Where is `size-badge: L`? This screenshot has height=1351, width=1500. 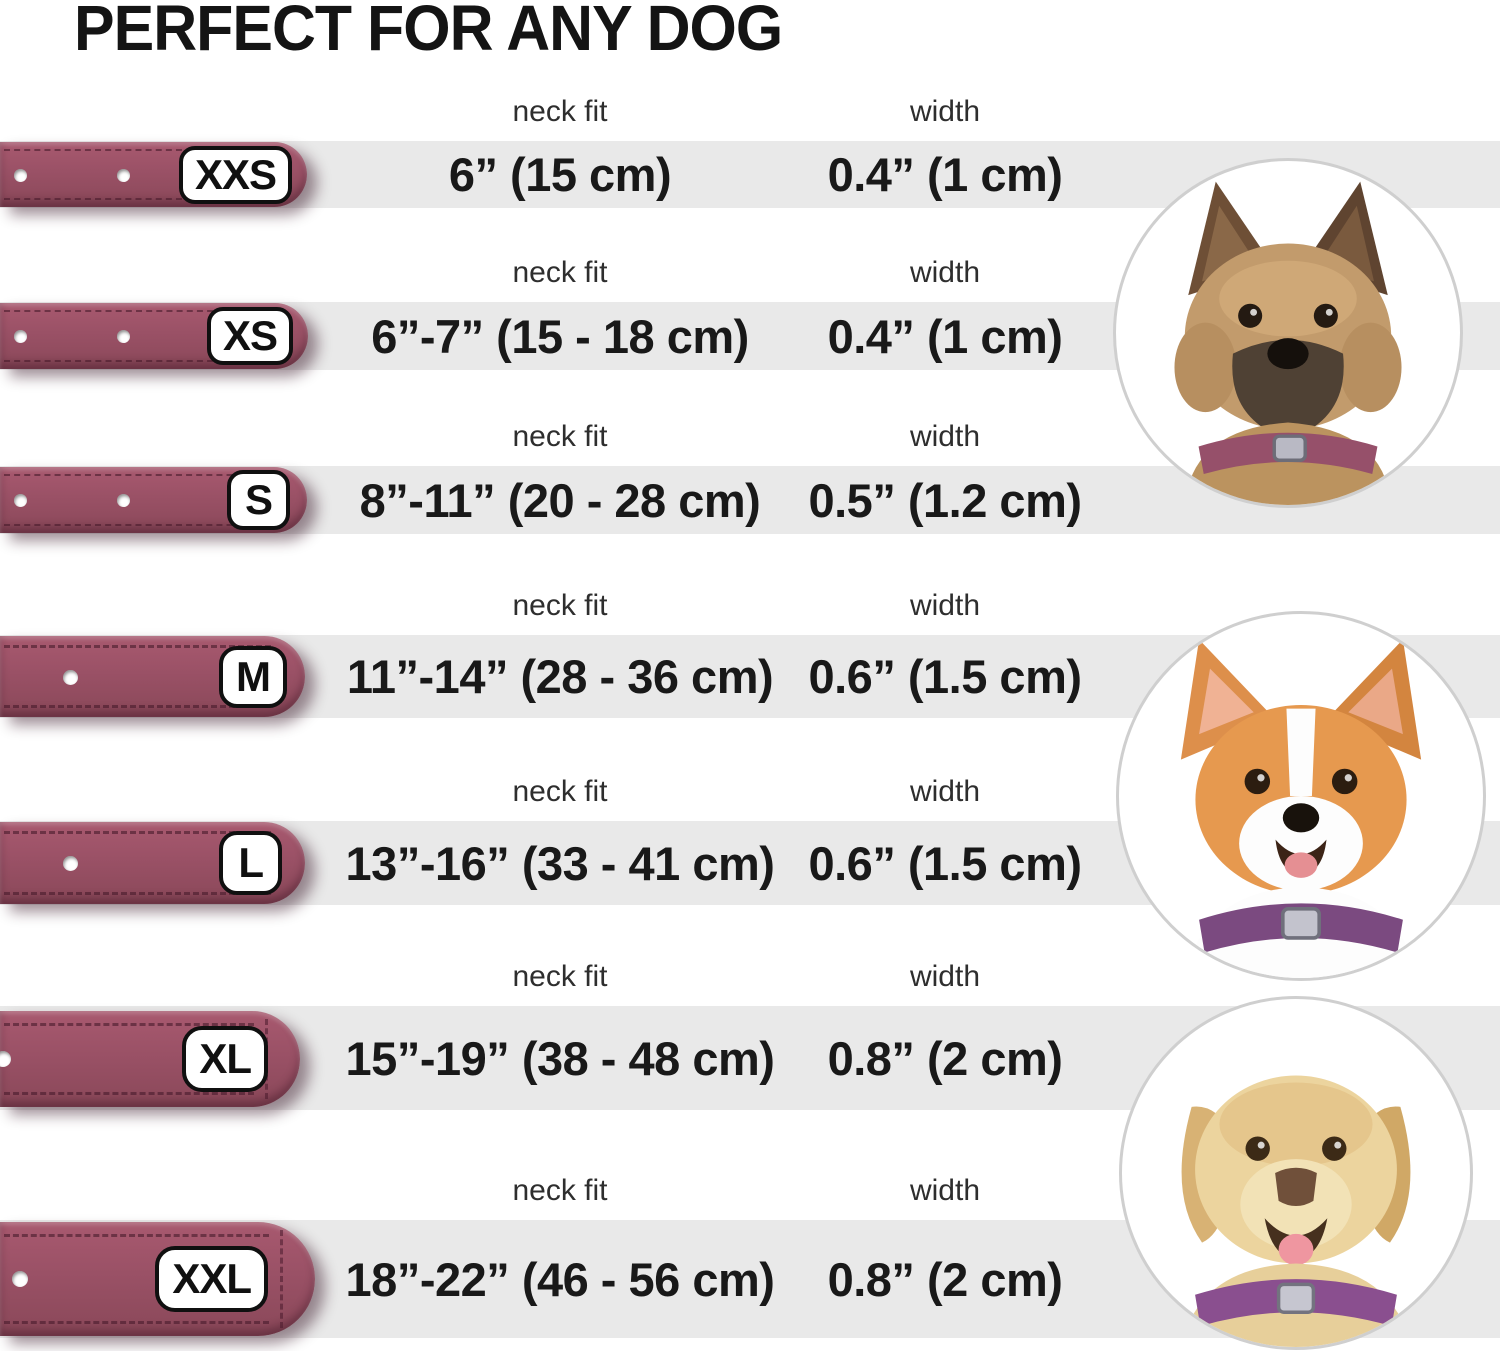
size-badge: L is located at coordinates (250, 863).